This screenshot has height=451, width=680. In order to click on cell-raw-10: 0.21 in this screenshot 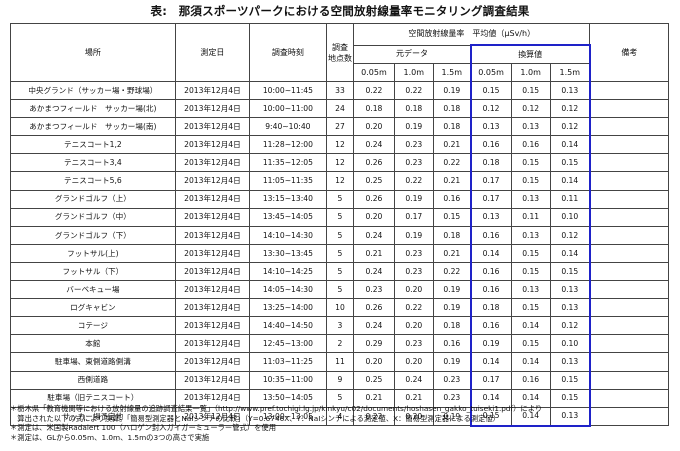, I will do `click(413, 398)`.